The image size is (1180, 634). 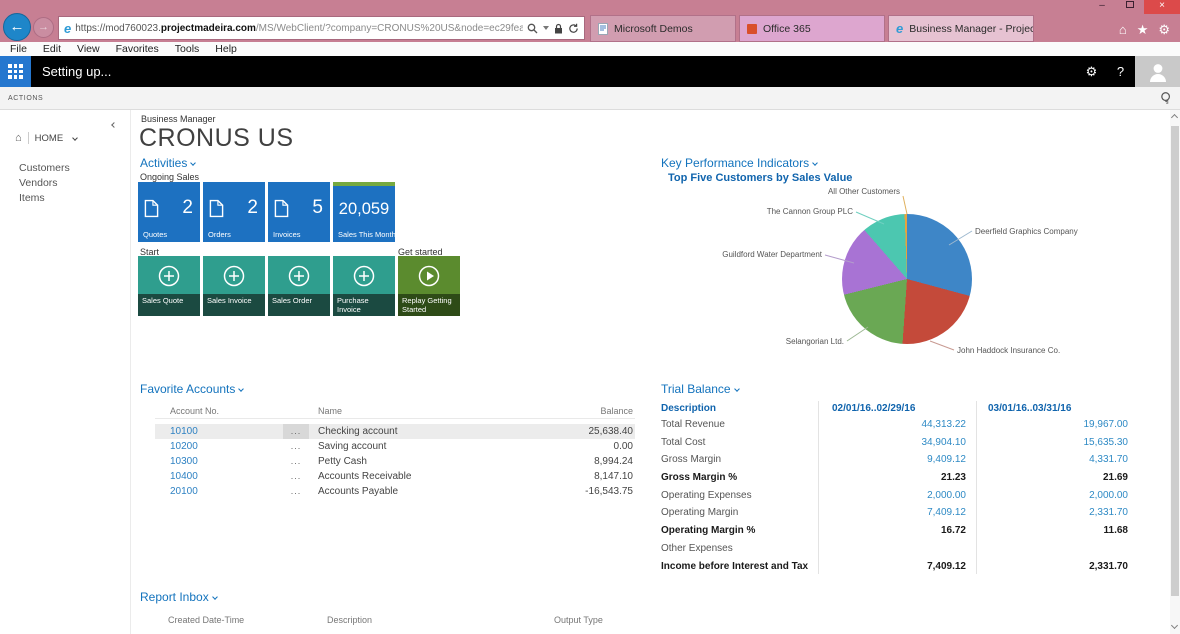 What do you see at coordinates (226, 49) in the screenshot?
I see `menu-help: Help` at bounding box center [226, 49].